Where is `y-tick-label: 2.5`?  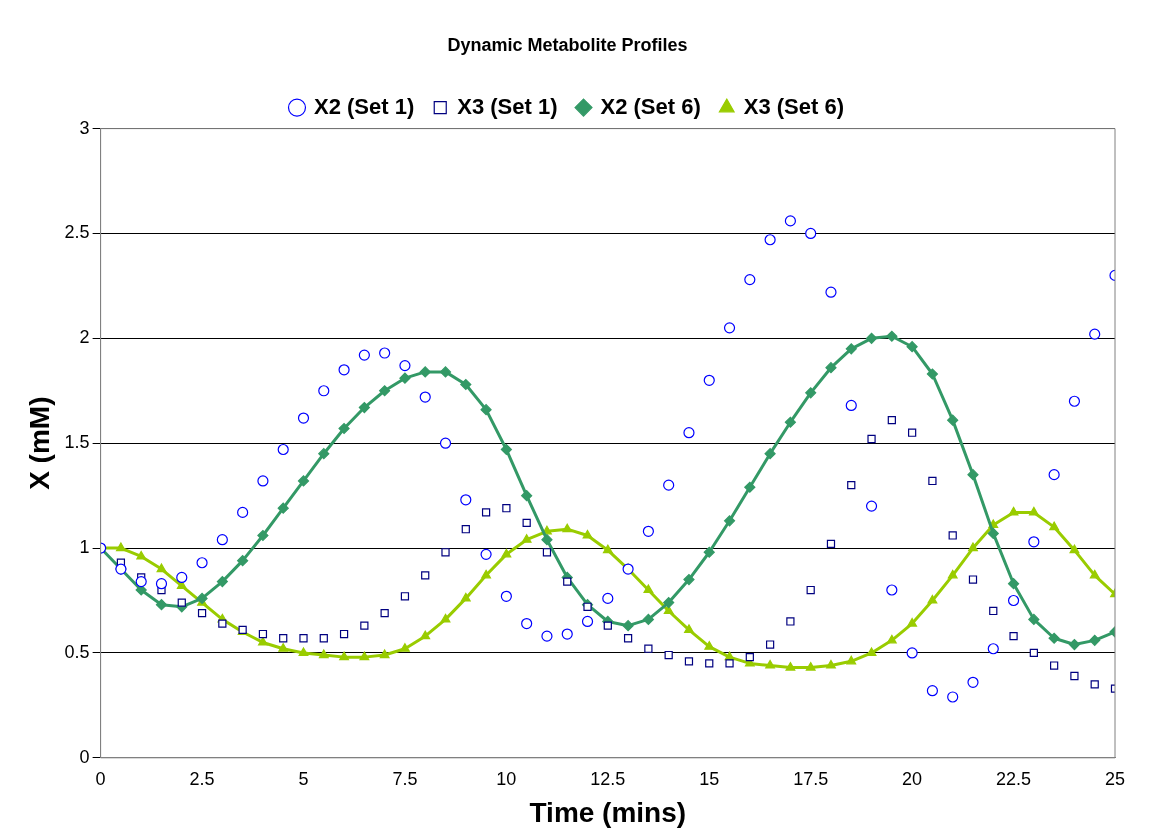 y-tick-label: 2.5 is located at coordinates (77, 232).